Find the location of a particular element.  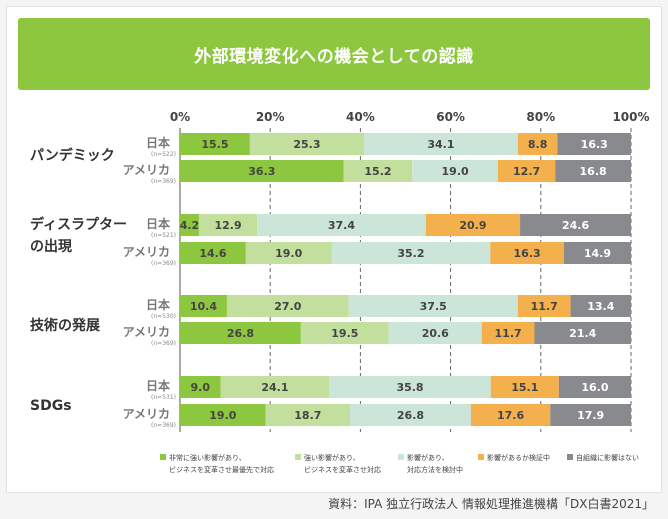

row-sample-size: (n=521) is located at coordinates (163, 235).